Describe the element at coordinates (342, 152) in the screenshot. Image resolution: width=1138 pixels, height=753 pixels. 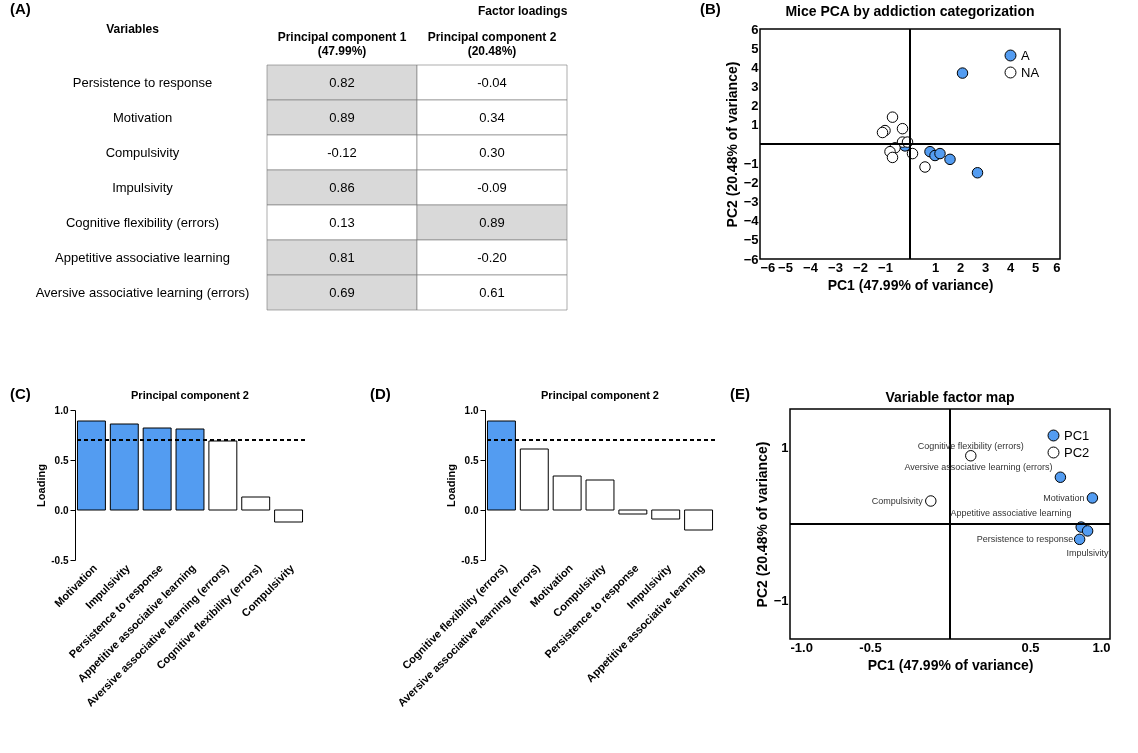
I see `data-label: -0.12` at that location.